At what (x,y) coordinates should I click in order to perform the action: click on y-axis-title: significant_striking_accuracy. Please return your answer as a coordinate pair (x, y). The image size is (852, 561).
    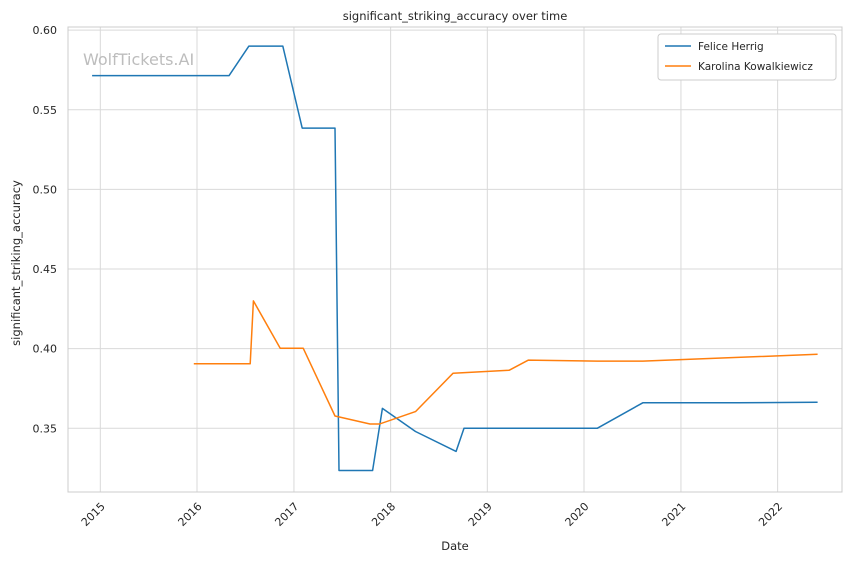
    Looking at the image, I should click on (16, 263).